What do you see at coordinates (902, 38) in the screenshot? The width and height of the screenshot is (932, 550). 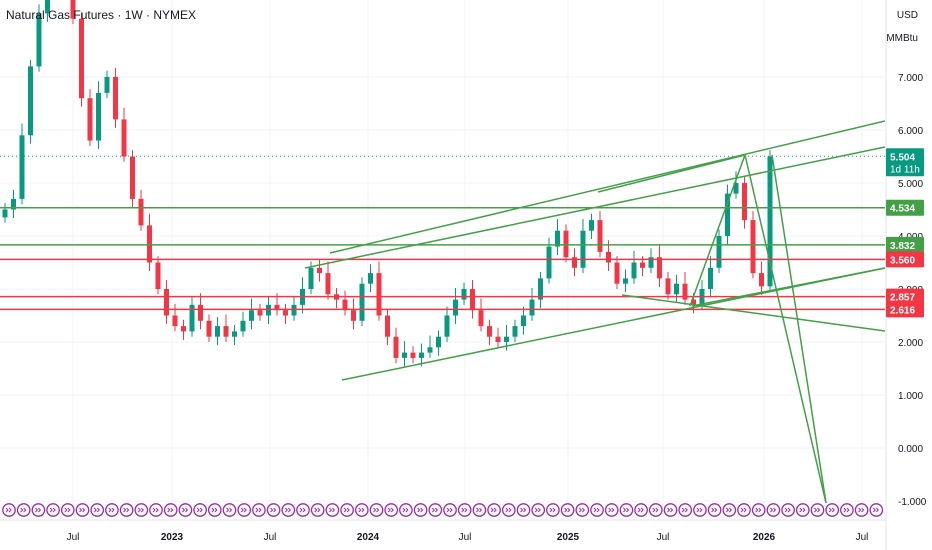 I see `unit-label: MMBtu` at bounding box center [902, 38].